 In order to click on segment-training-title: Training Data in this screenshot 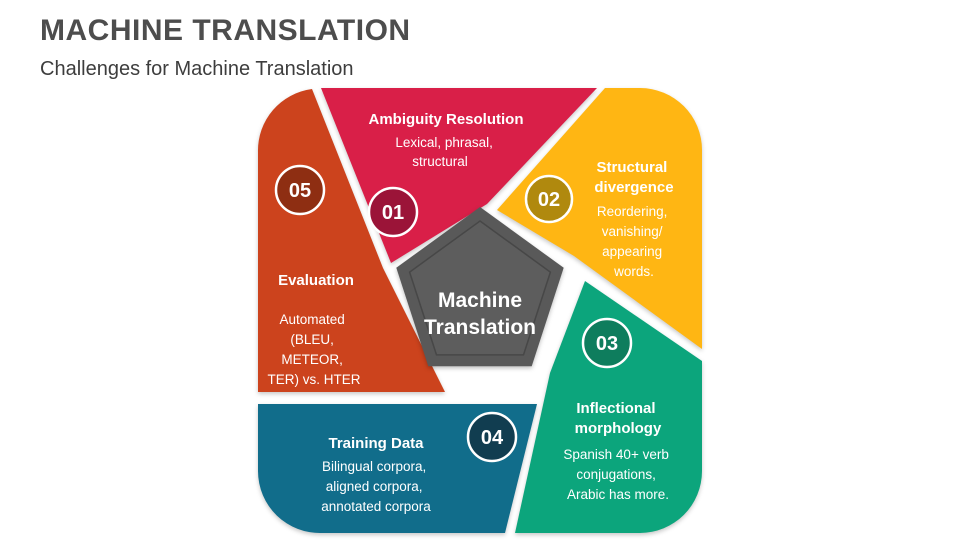, I will do `click(376, 443)`.